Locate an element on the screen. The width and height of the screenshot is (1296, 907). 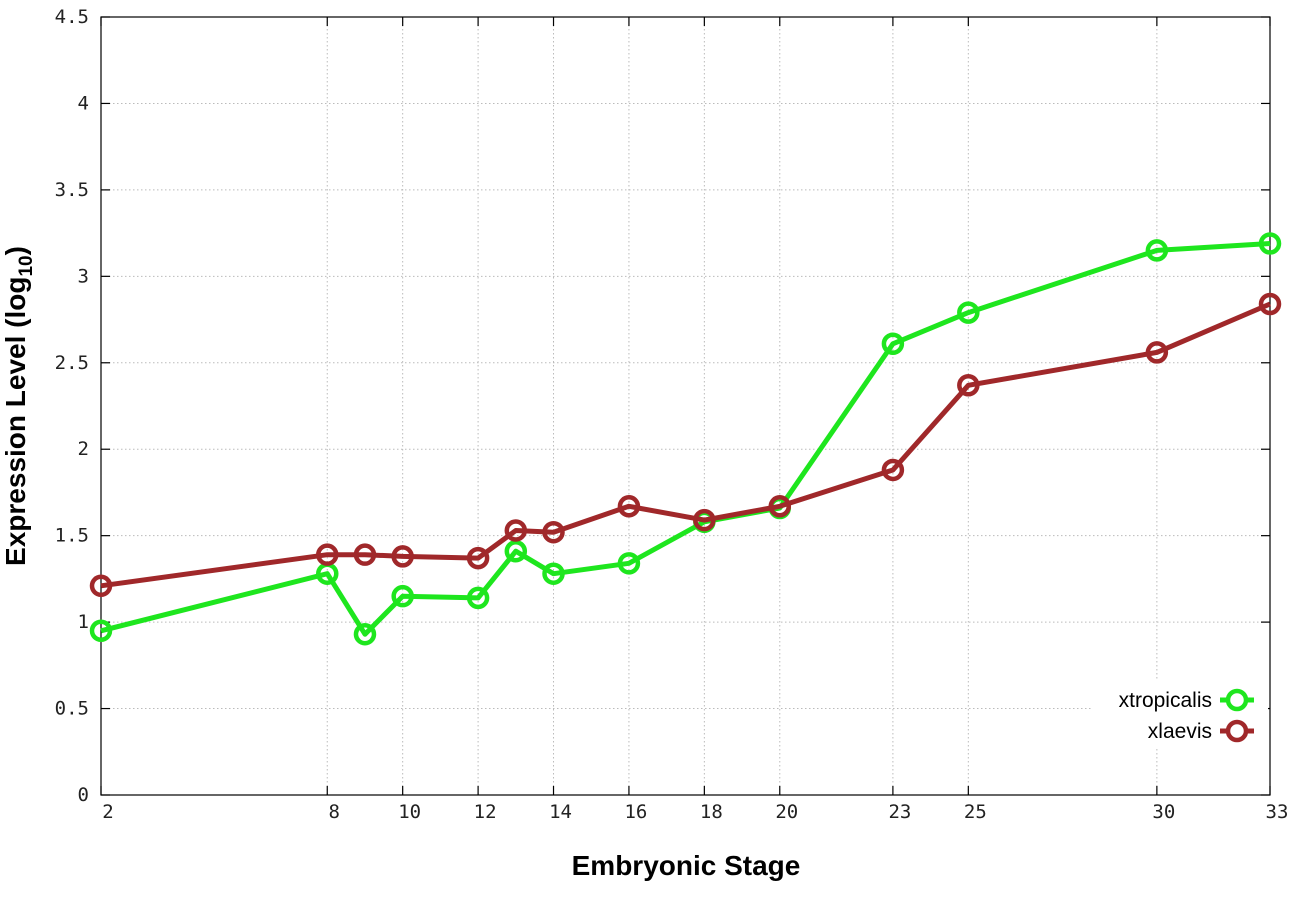
y-axis-title-subscript: 10 is located at coordinates (26, 265).